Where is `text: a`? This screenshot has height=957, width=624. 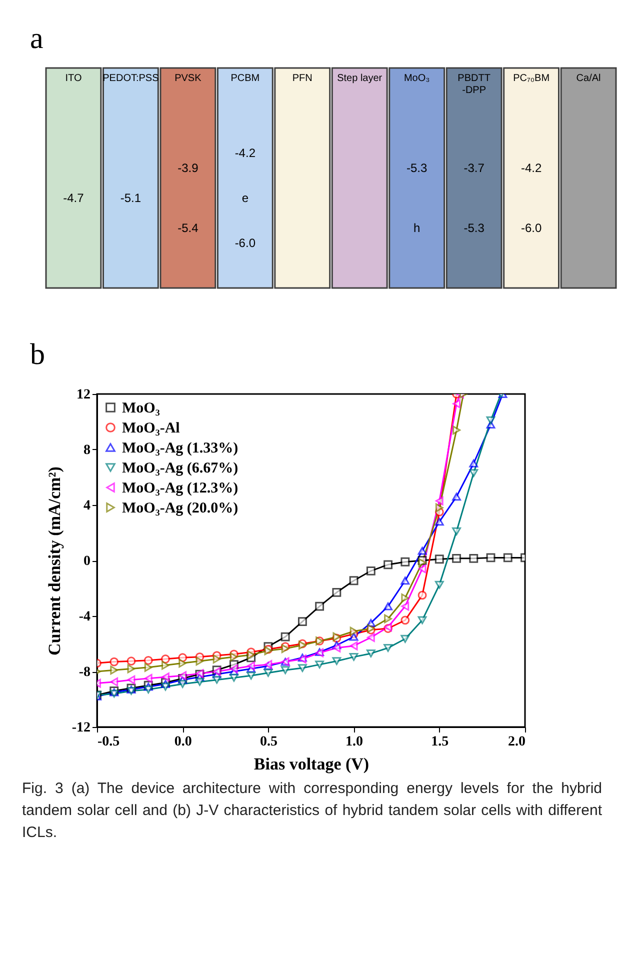
text: a is located at coordinates (37, 39).